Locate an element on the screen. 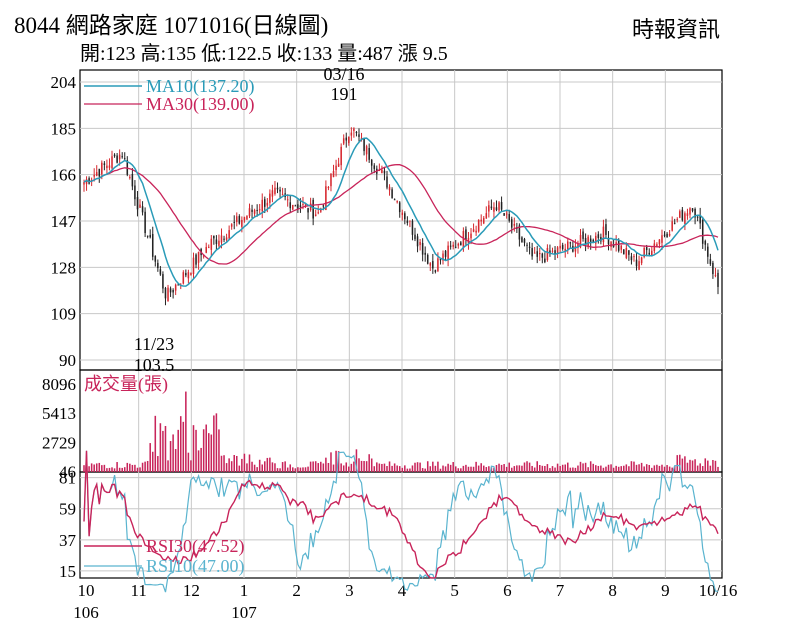 This screenshot has width=800, height=640. price-tick-label: 109 is located at coordinates (64, 314).